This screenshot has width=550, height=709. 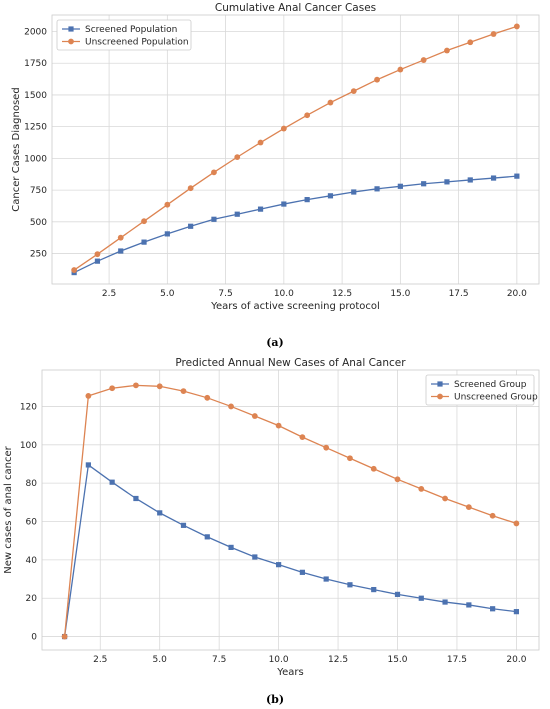 What do you see at coordinates (295, 306) in the screenshot?
I see `x-axis-label: Years of active screening protocol` at bounding box center [295, 306].